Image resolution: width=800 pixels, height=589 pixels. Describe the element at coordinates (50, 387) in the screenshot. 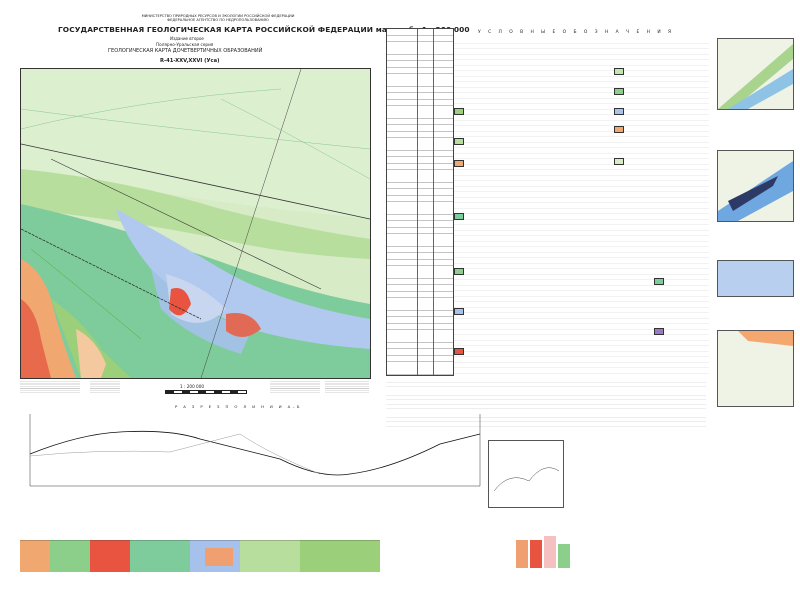

I see `margin-notes` at that location.